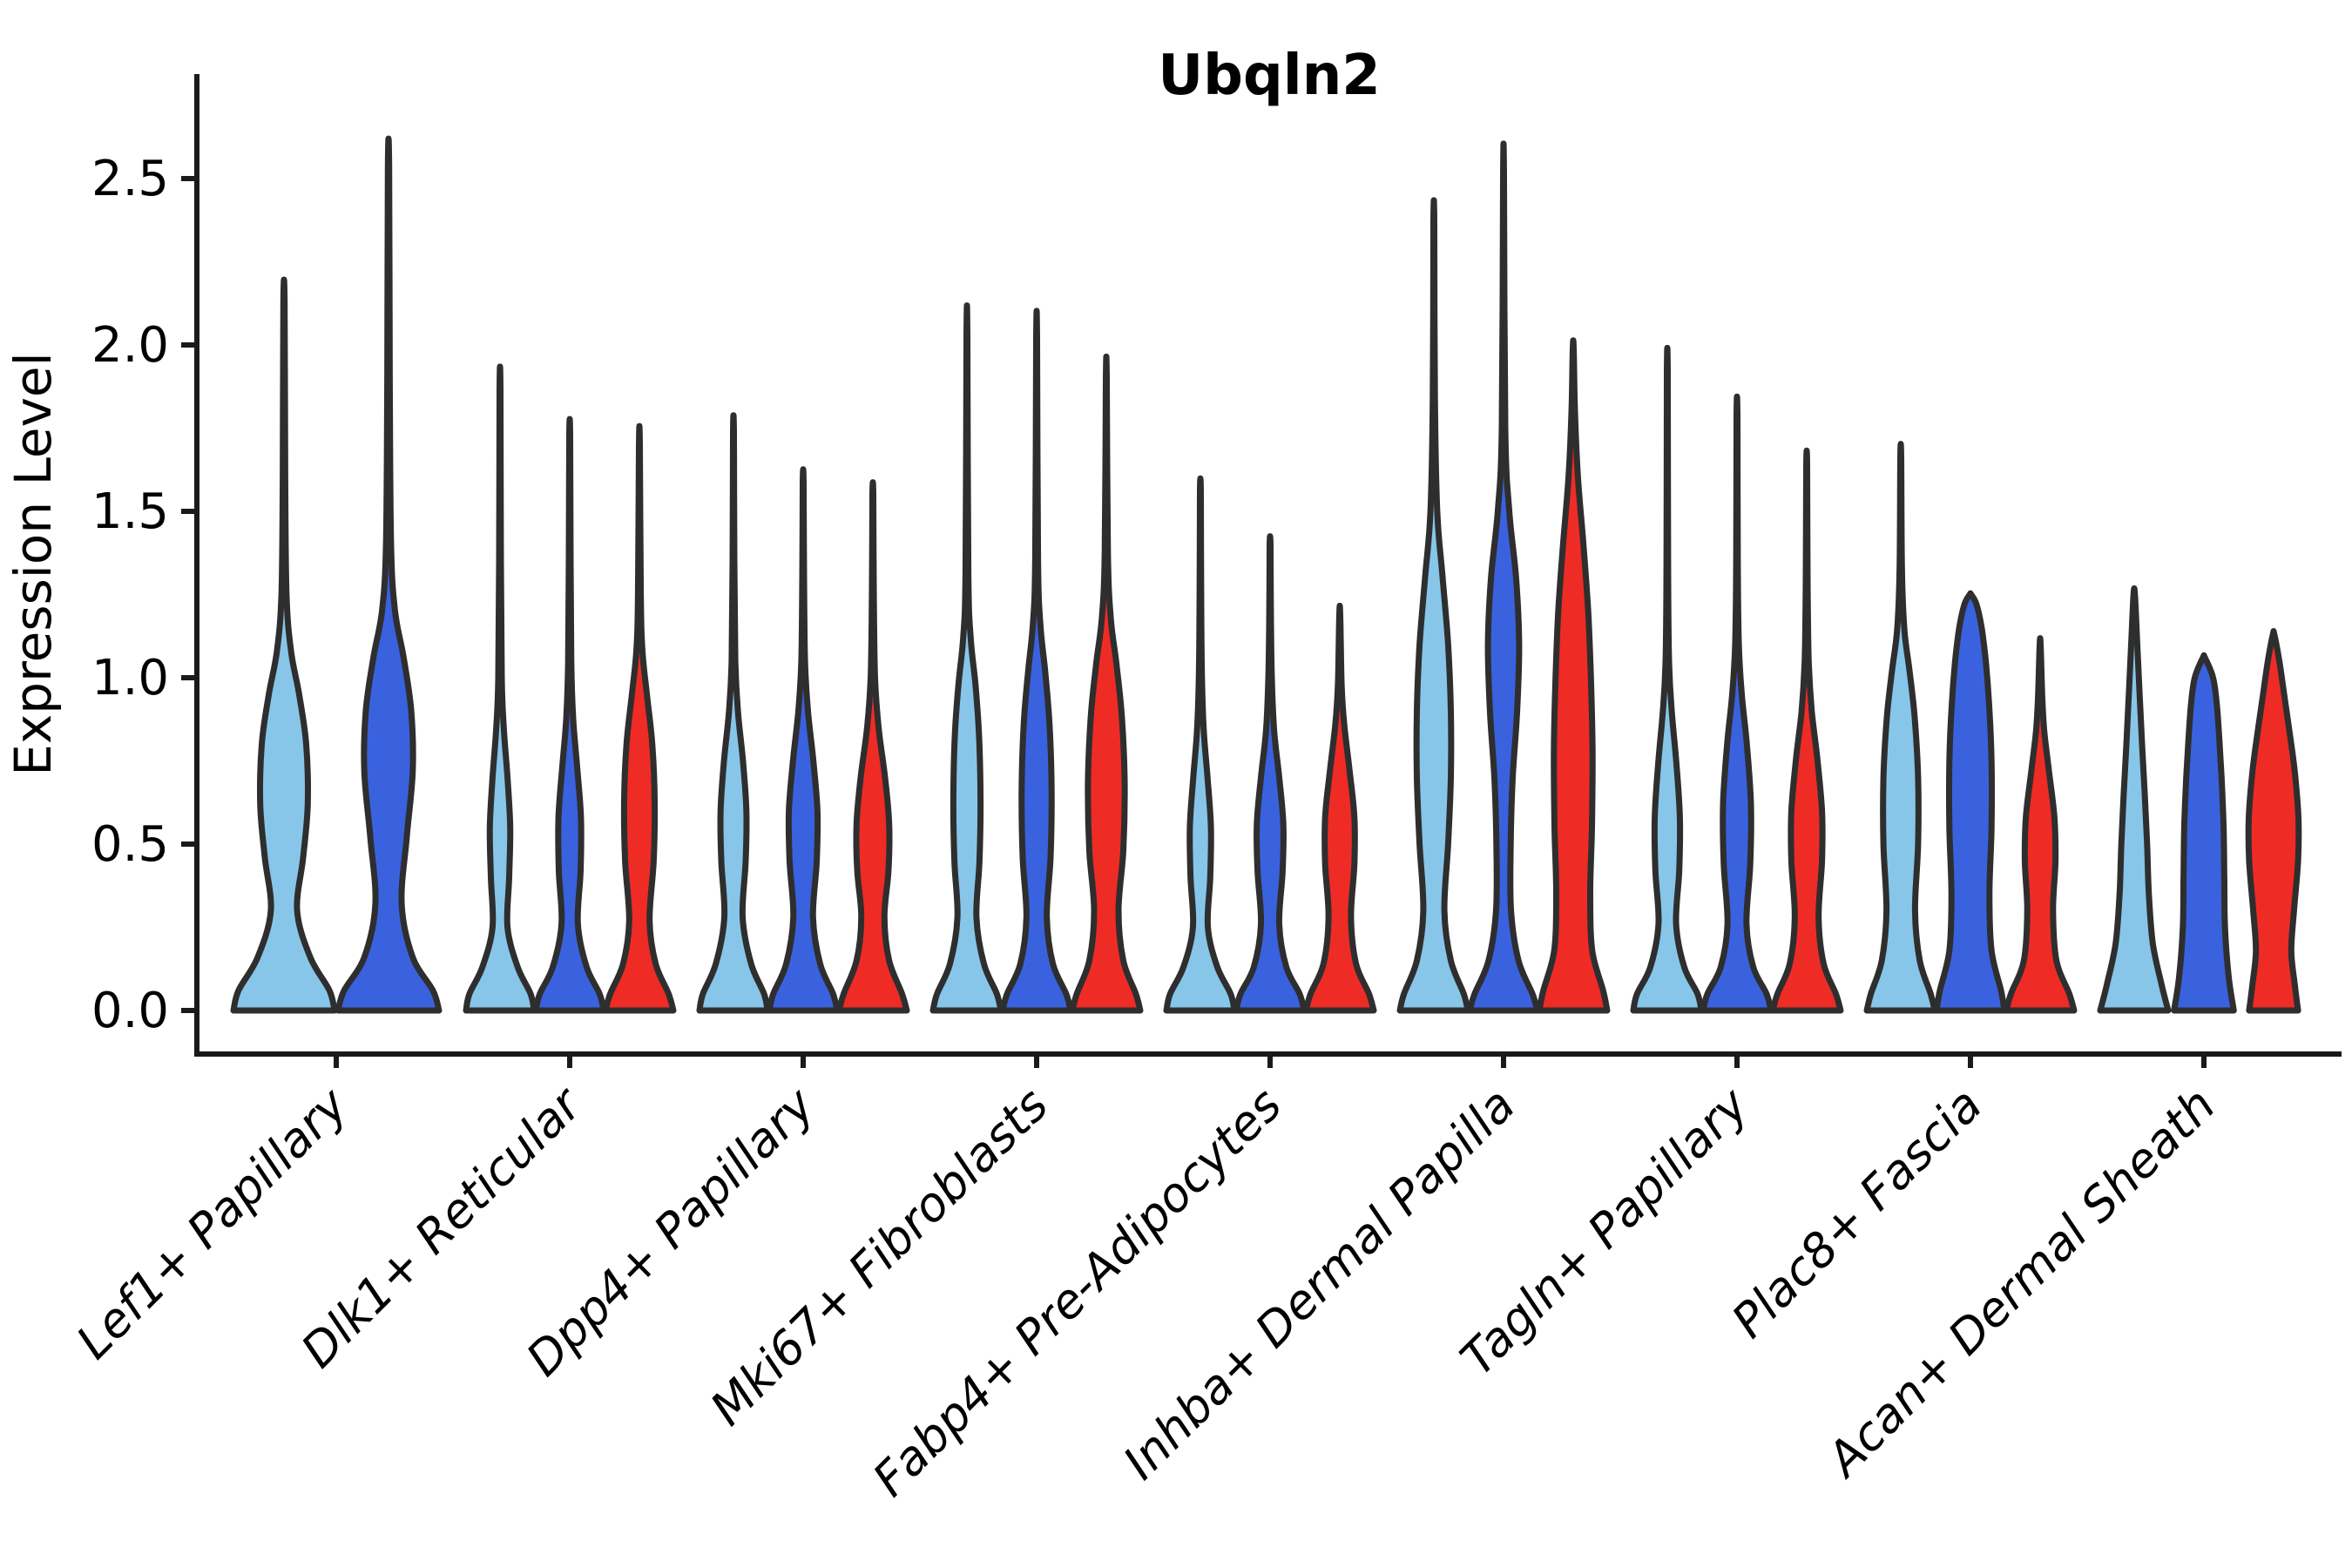 Image resolution: width=2352 pixels, height=1568 pixels. Describe the element at coordinates (130, 844) in the screenshot. I see `y-tick-label: 0.5` at that location.